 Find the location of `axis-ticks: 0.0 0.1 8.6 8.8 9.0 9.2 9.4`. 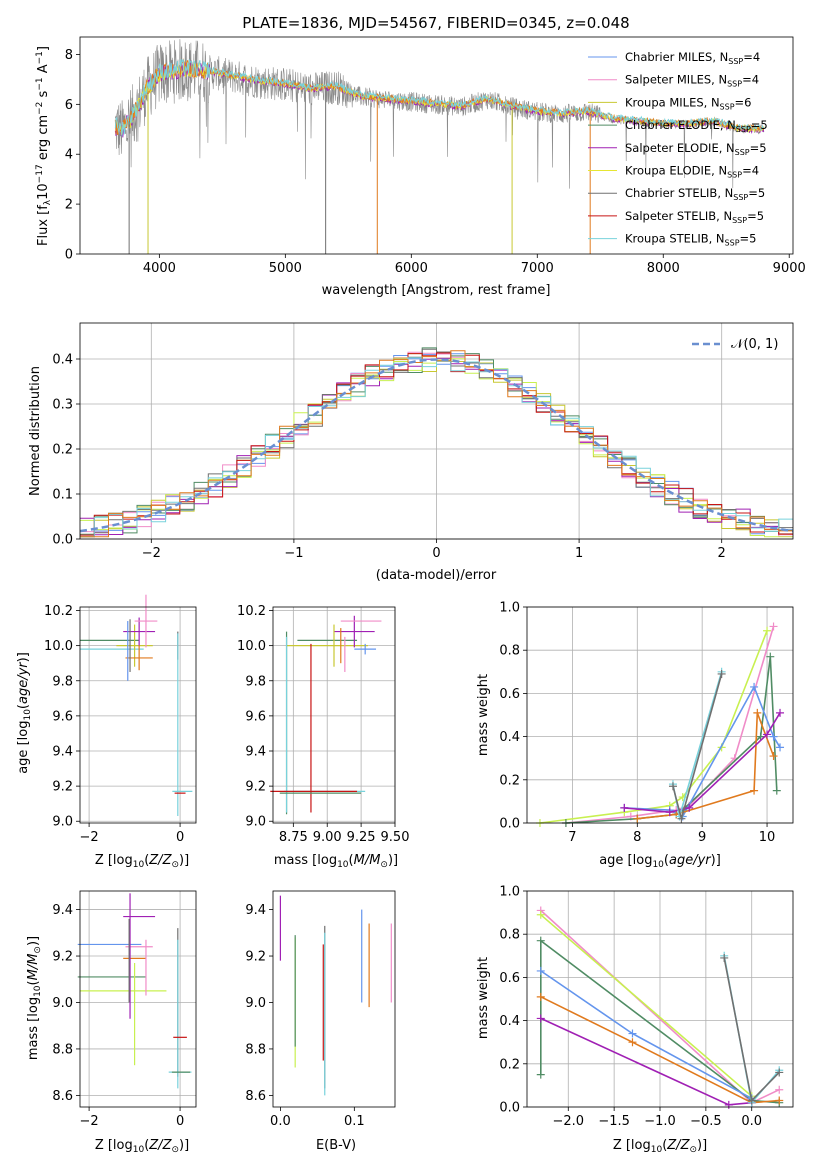

axis-ticks: 0.0 0.1 8.6 8.8 9.0 9.2 9.4 is located at coordinates (304, 1016).